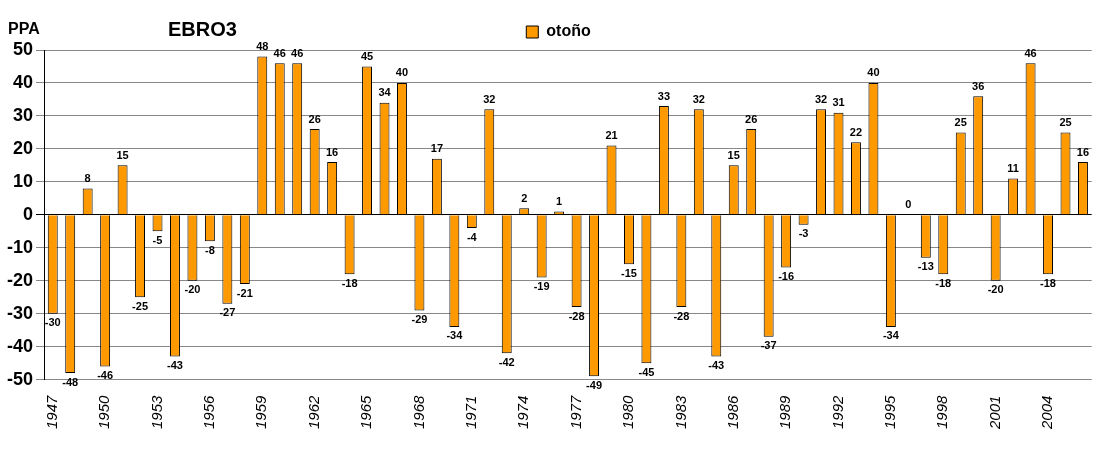 The image size is (1117, 451). I want to click on x-tick-label: 1968, so click(418, 412).